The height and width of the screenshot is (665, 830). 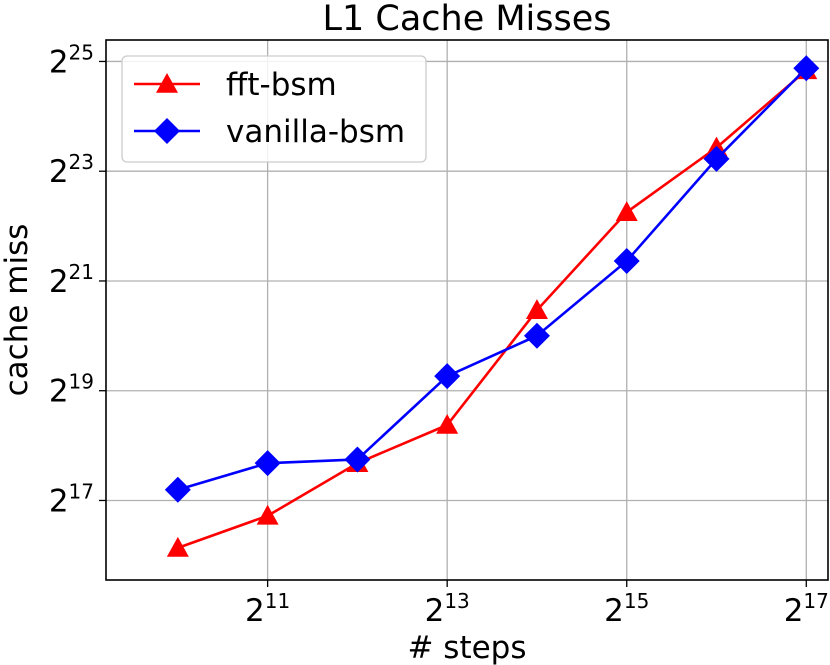 What do you see at coordinates (81, 272) in the screenshot?
I see `tick-exponent: 21` at bounding box center [81, 272].